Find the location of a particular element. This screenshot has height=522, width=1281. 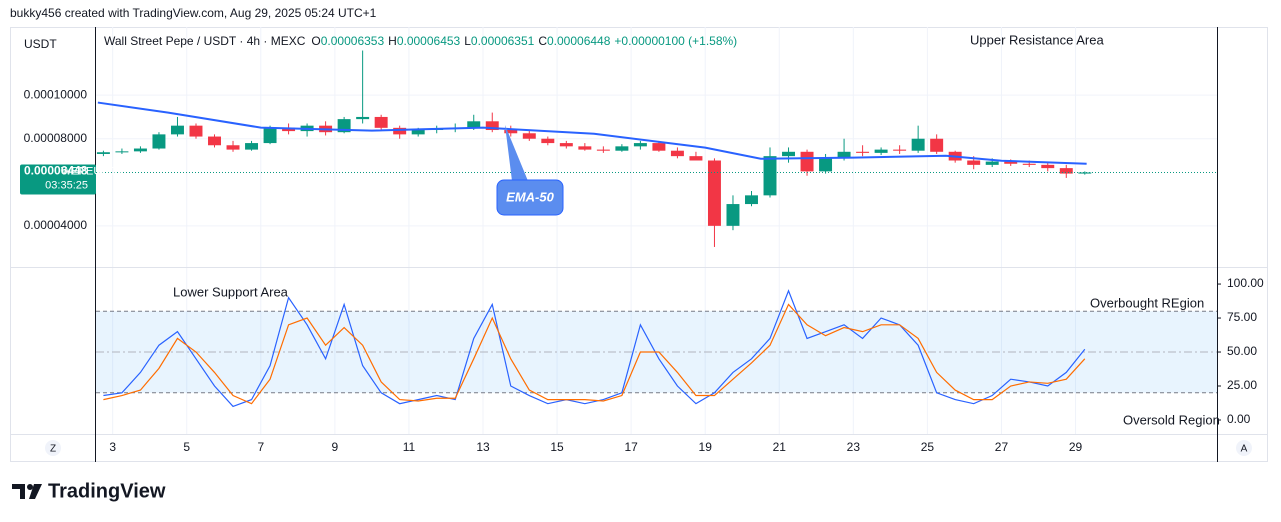

currency: USDT is located at coordinates (40, 44).